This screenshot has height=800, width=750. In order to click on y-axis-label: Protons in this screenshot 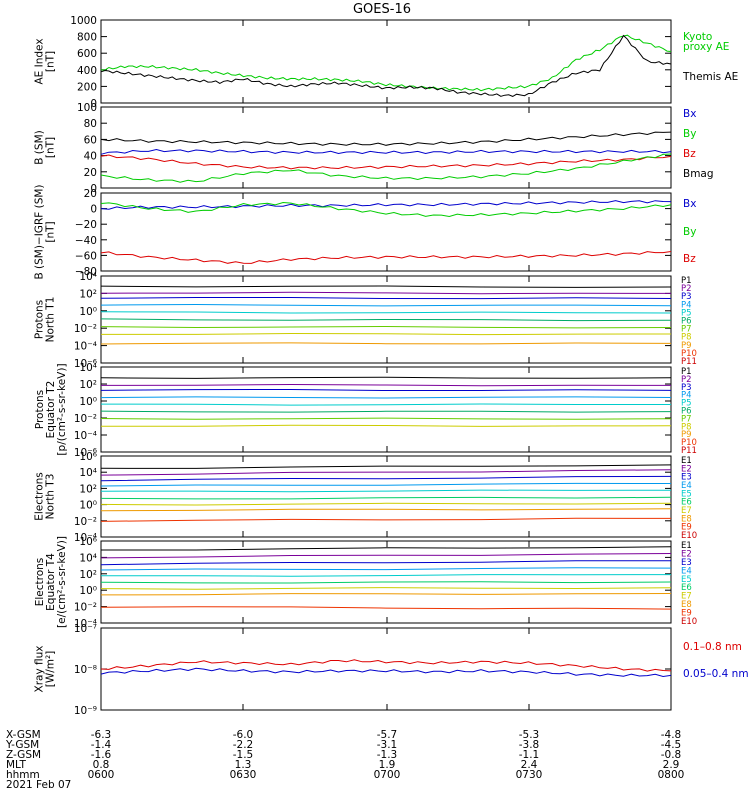, I will do `click(40, 409)`.